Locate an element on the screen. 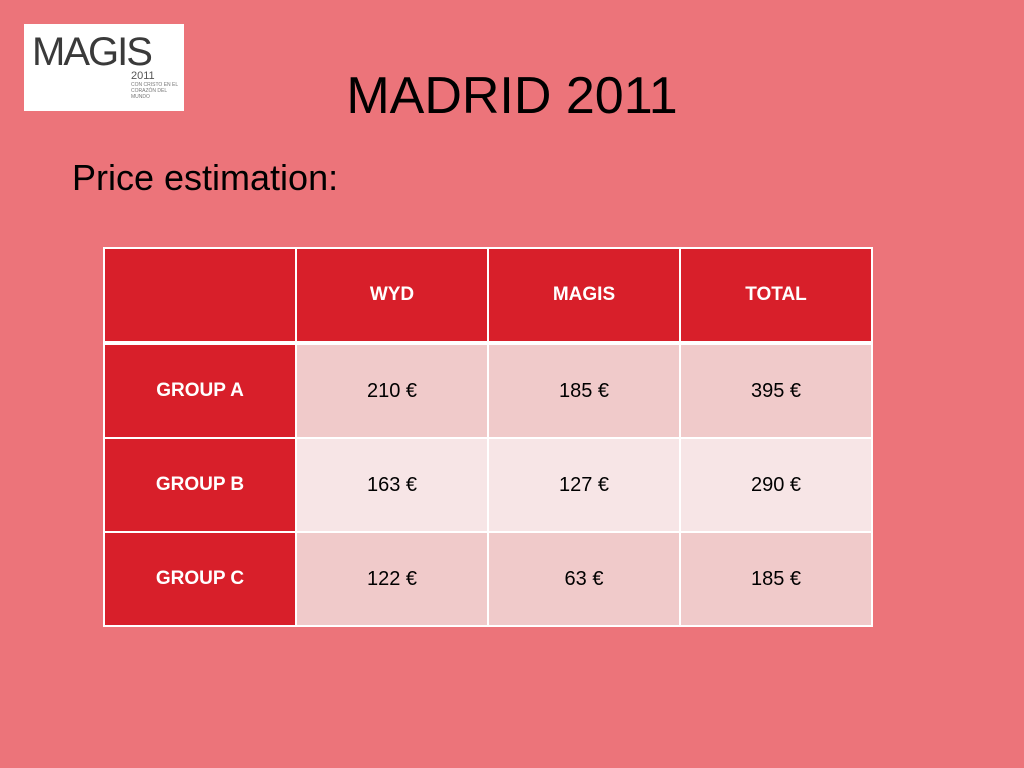  slide-subtitle: Price estimation: is located at coordinates (205, 177).